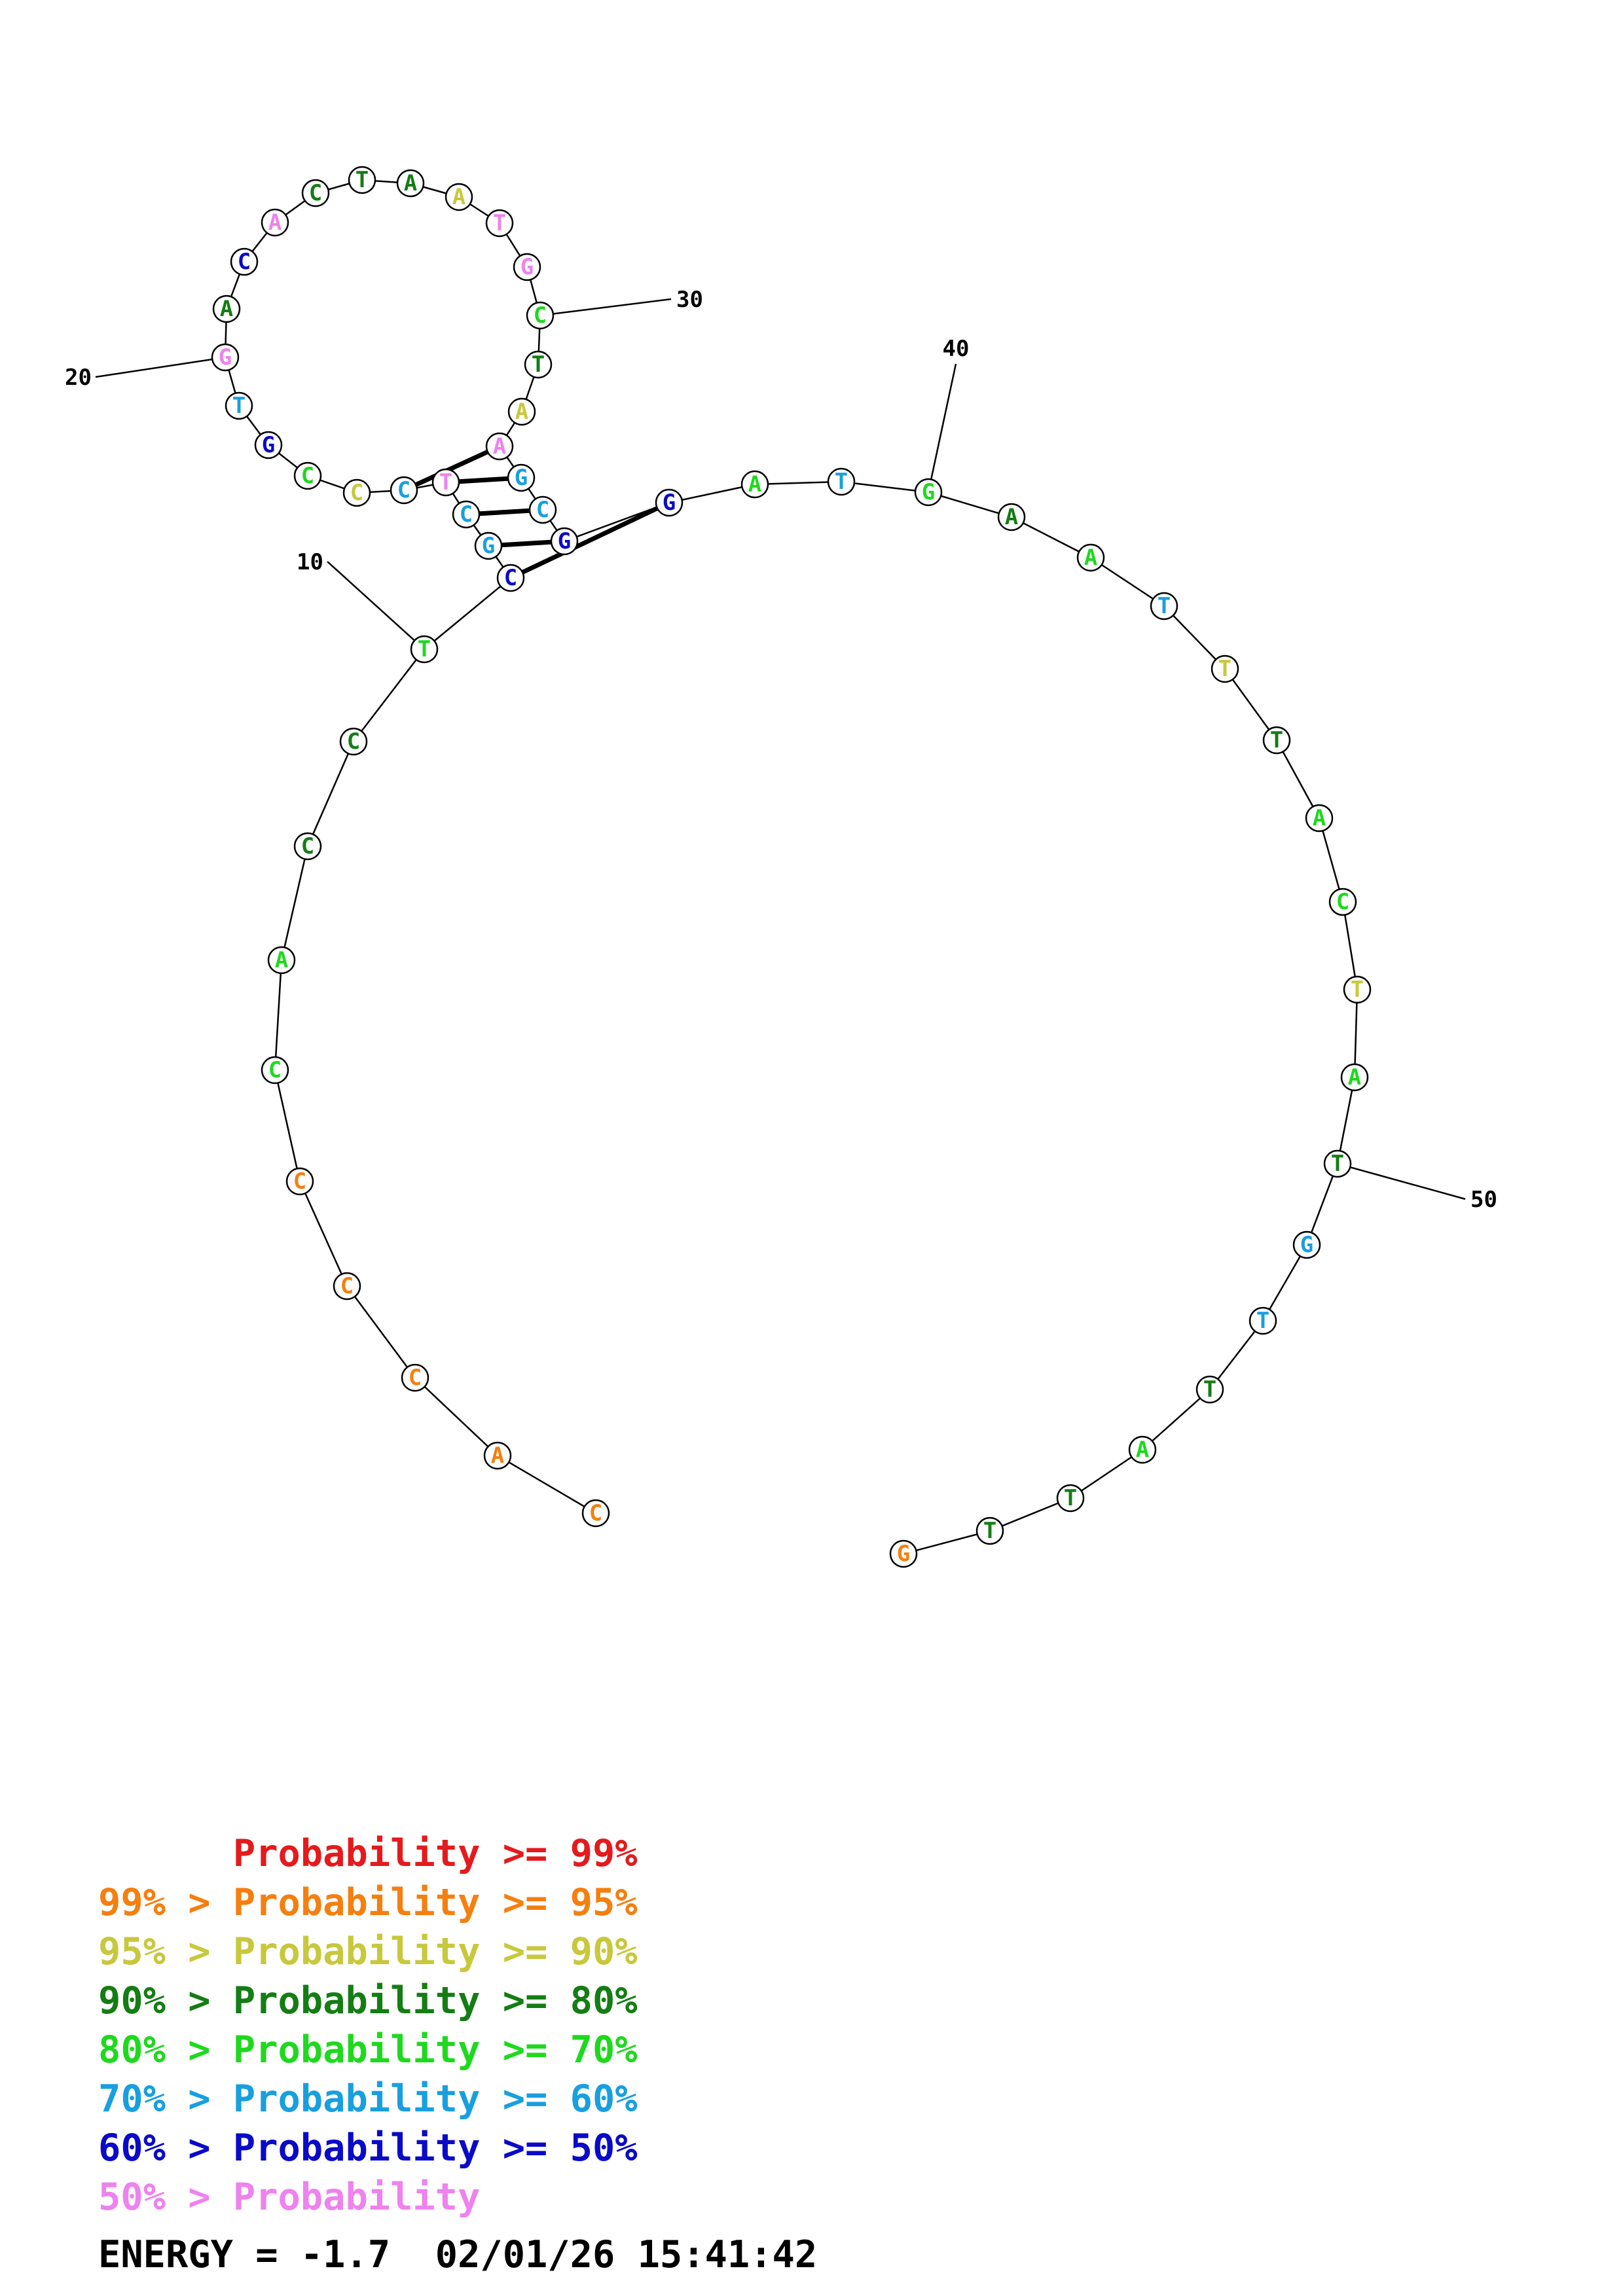  What do you see at coordinates (956, 349) in the screenshot?
I see `position-label: 40` at bounding box center [956, 349].